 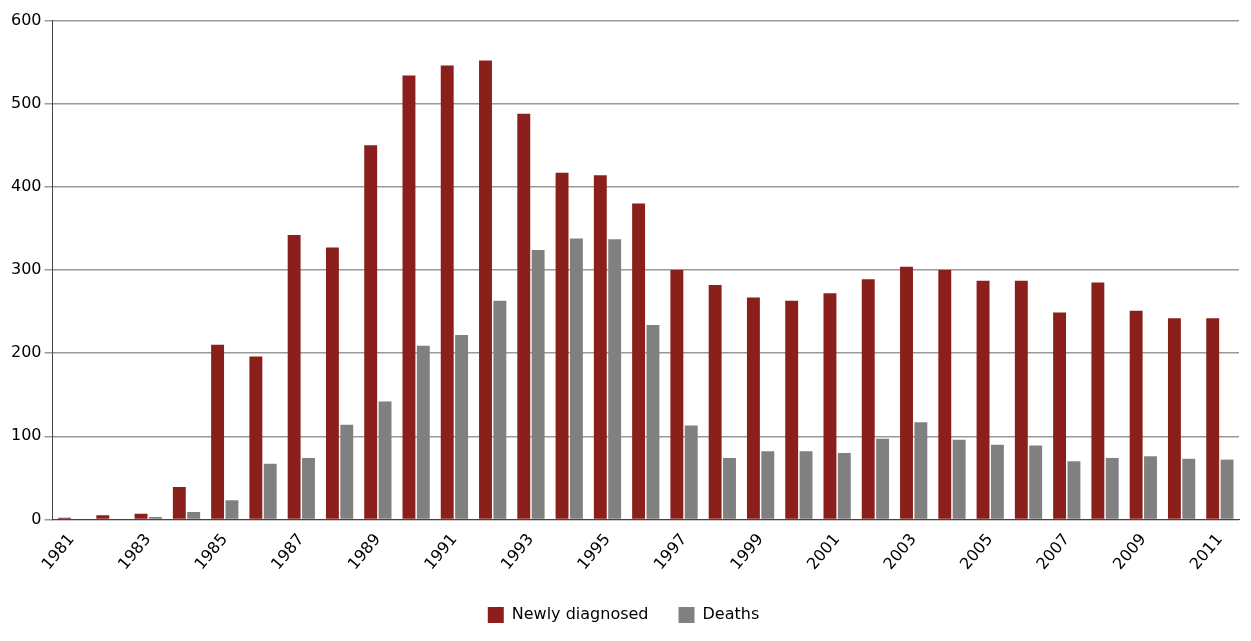 I want to click on y-tick-label: 400, so click(x=26, y=186).